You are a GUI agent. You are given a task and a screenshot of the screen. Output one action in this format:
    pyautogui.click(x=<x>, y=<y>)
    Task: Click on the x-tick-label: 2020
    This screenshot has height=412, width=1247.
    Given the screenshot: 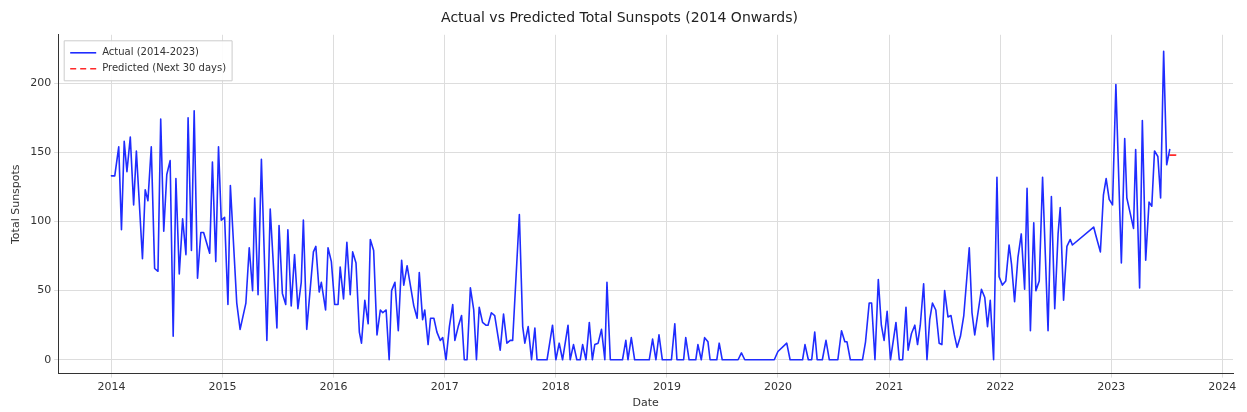 What is the action you would take?
    pyautogui.click(x=777, y=387)
    